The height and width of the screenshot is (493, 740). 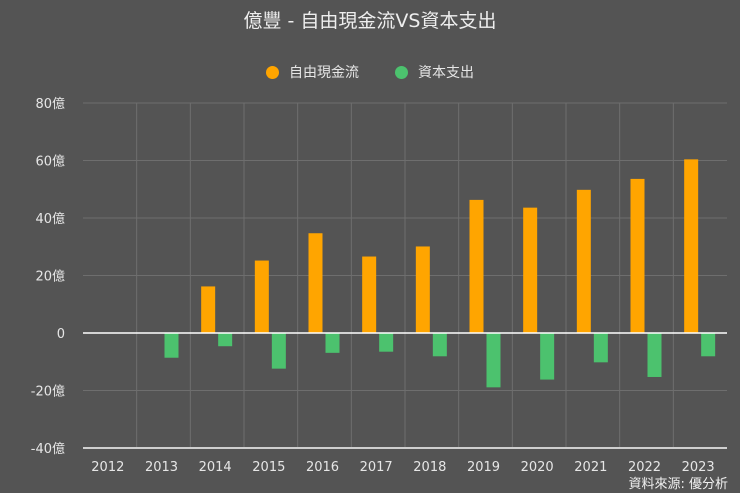 What do you see at coordinates (61, 334) in the screenshot?
I see `y-tick-label: 0` at bounding box center [61, 334].